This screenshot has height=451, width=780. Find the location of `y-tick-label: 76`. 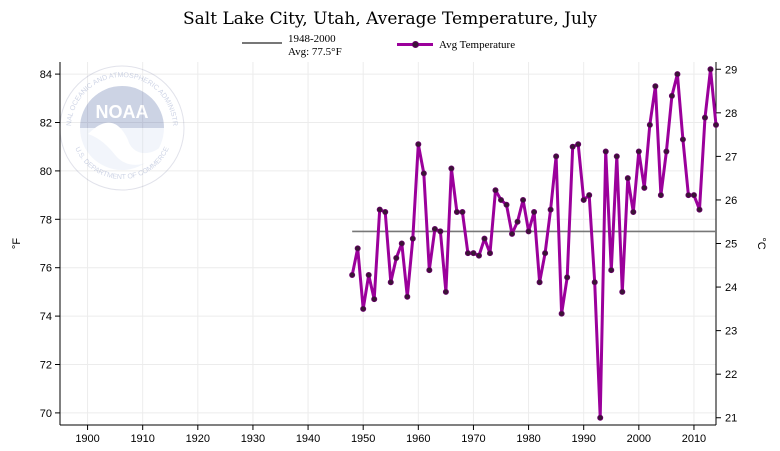

y-tick-label: 76 is located at coordinates (46, 269).